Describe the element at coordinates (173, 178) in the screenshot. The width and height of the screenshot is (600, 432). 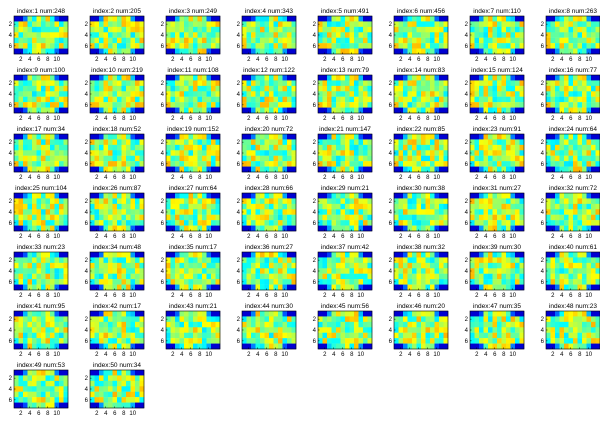
I see `x-tick-label: 2` at that location.